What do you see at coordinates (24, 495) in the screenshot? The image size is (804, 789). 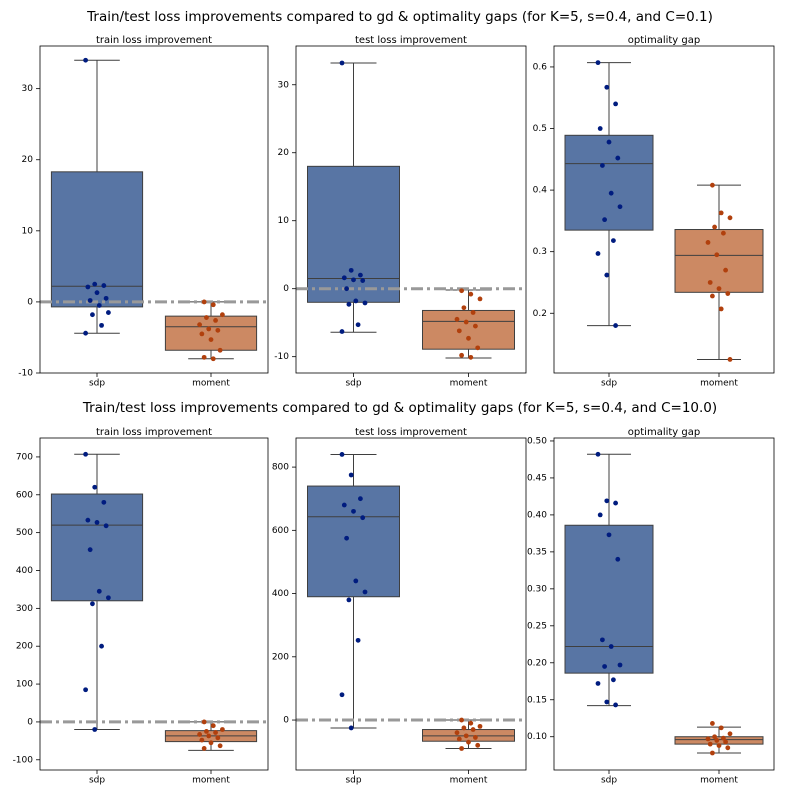 I see `y-tick-label: 600` at bounding box center [24, 495].